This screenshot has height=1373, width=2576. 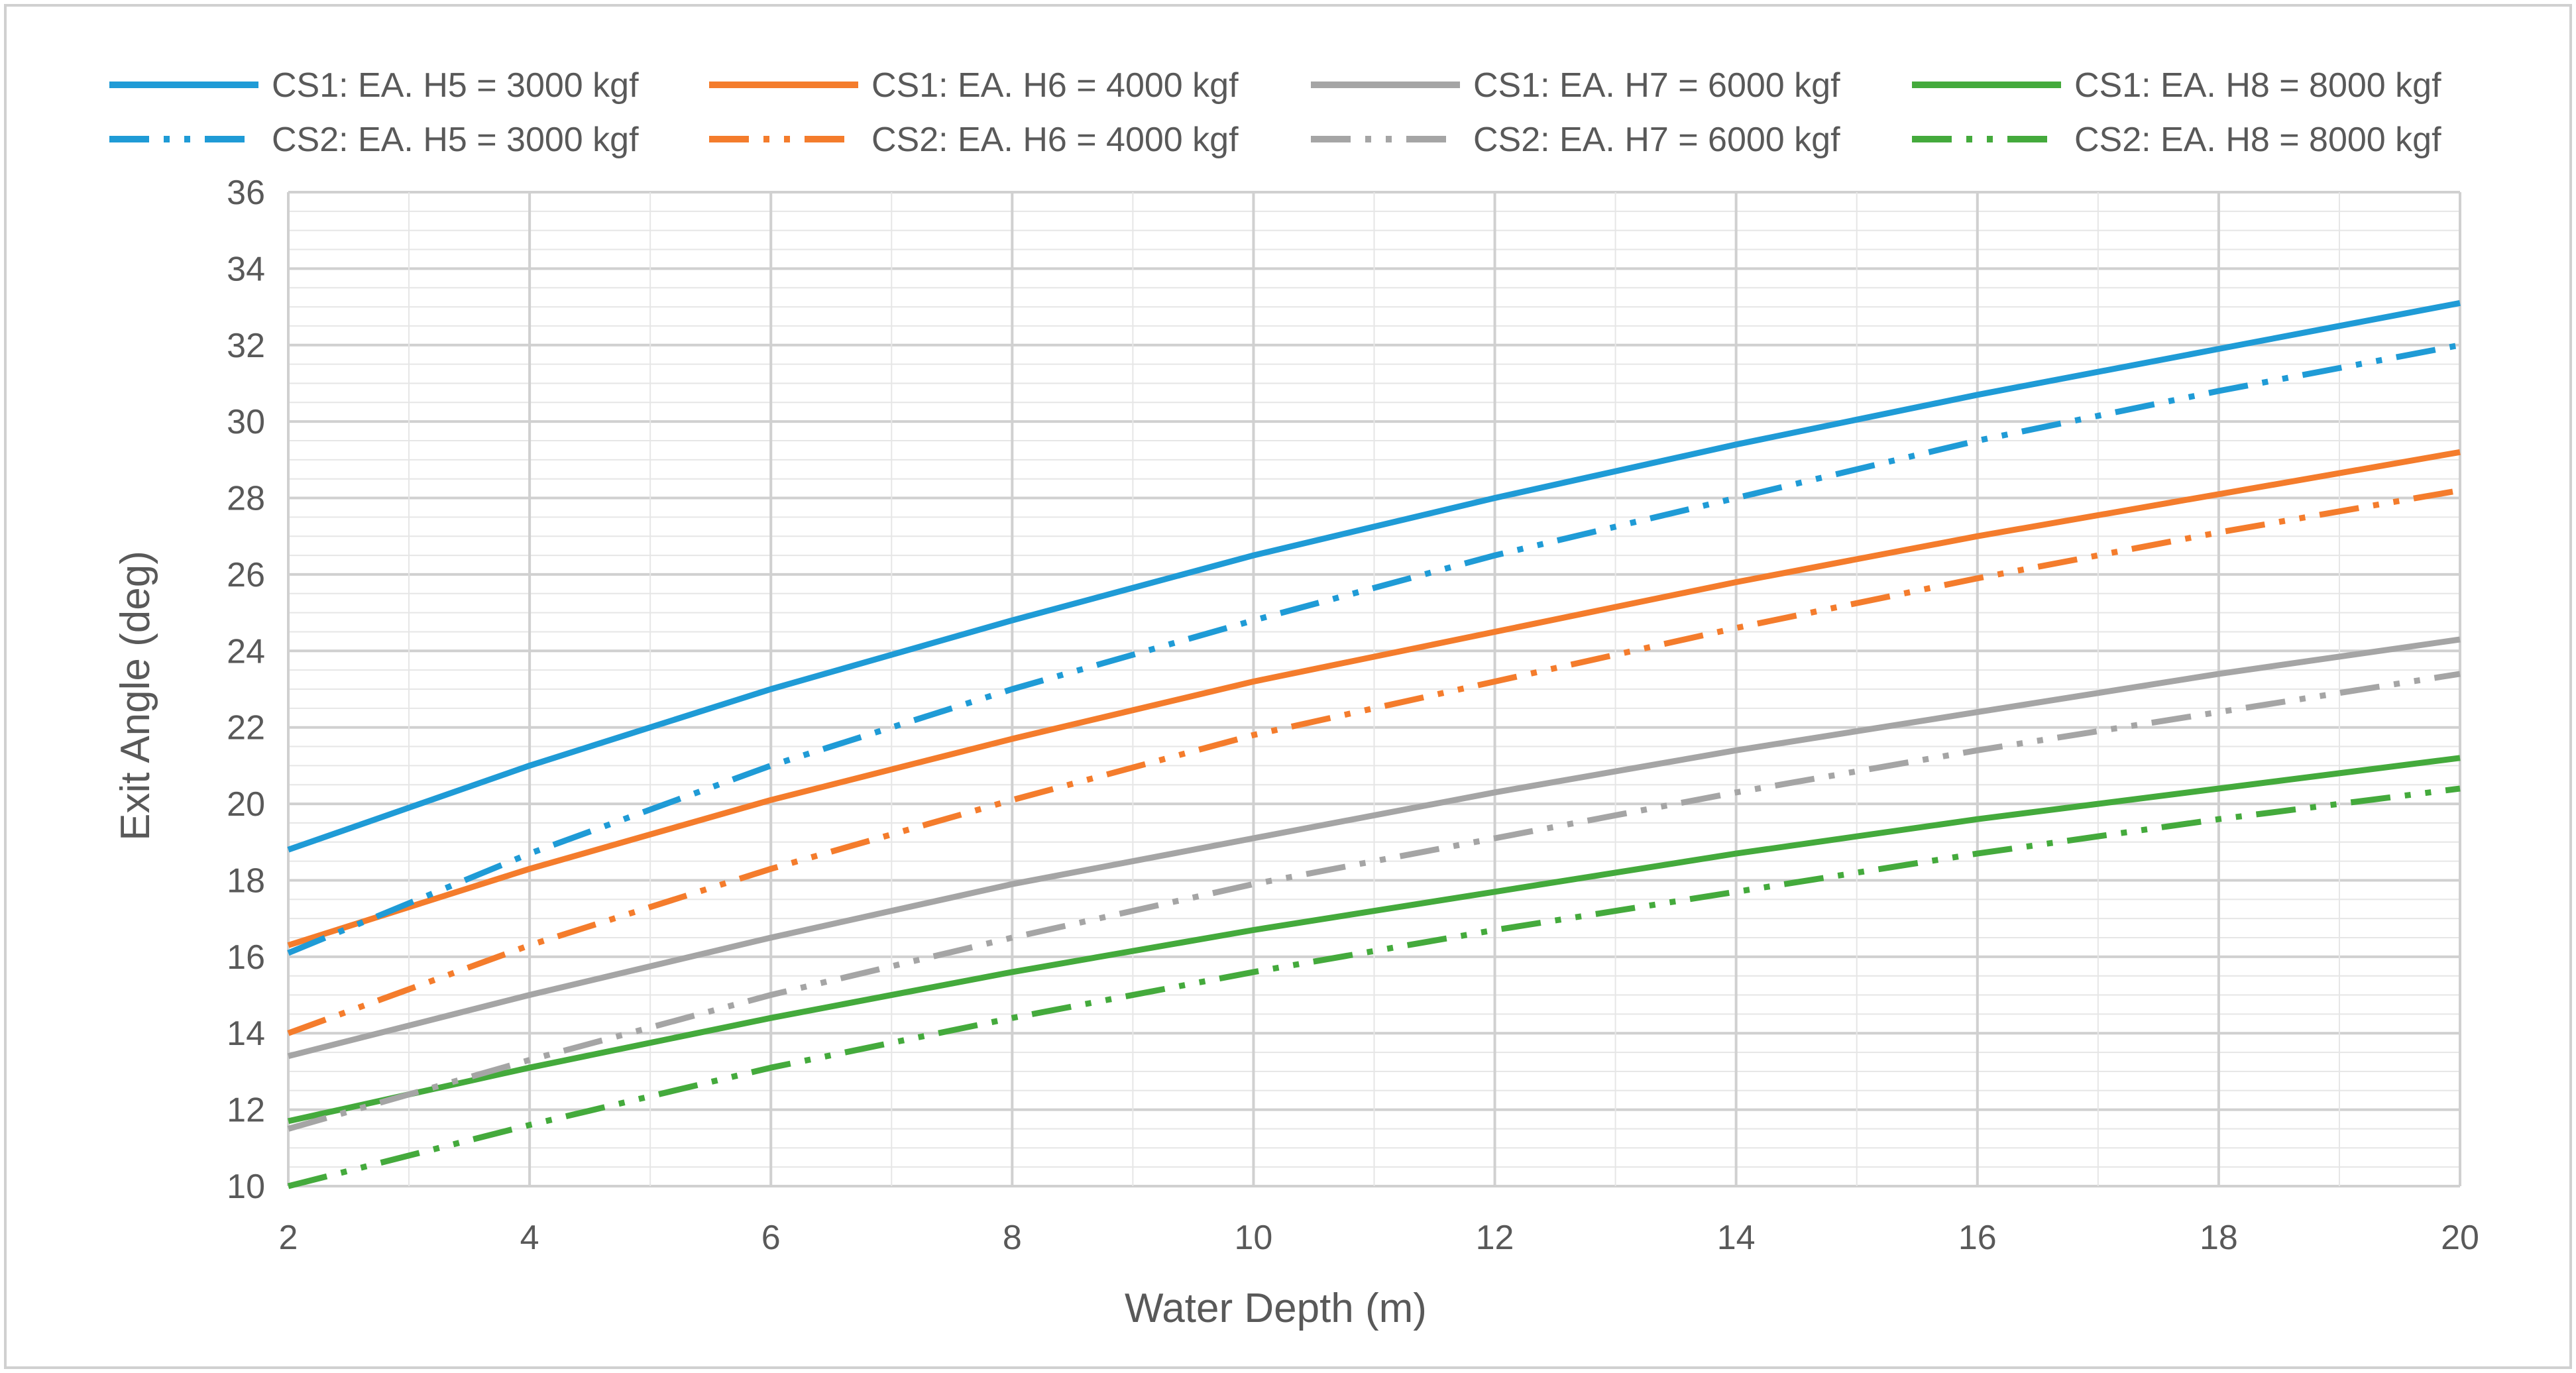 What do you see at coordinates (455, 140) in the screenshot?
I see `legend-label-5: CS2: EA. H5 = 3000 kgf` at bounding box center [455, 140].